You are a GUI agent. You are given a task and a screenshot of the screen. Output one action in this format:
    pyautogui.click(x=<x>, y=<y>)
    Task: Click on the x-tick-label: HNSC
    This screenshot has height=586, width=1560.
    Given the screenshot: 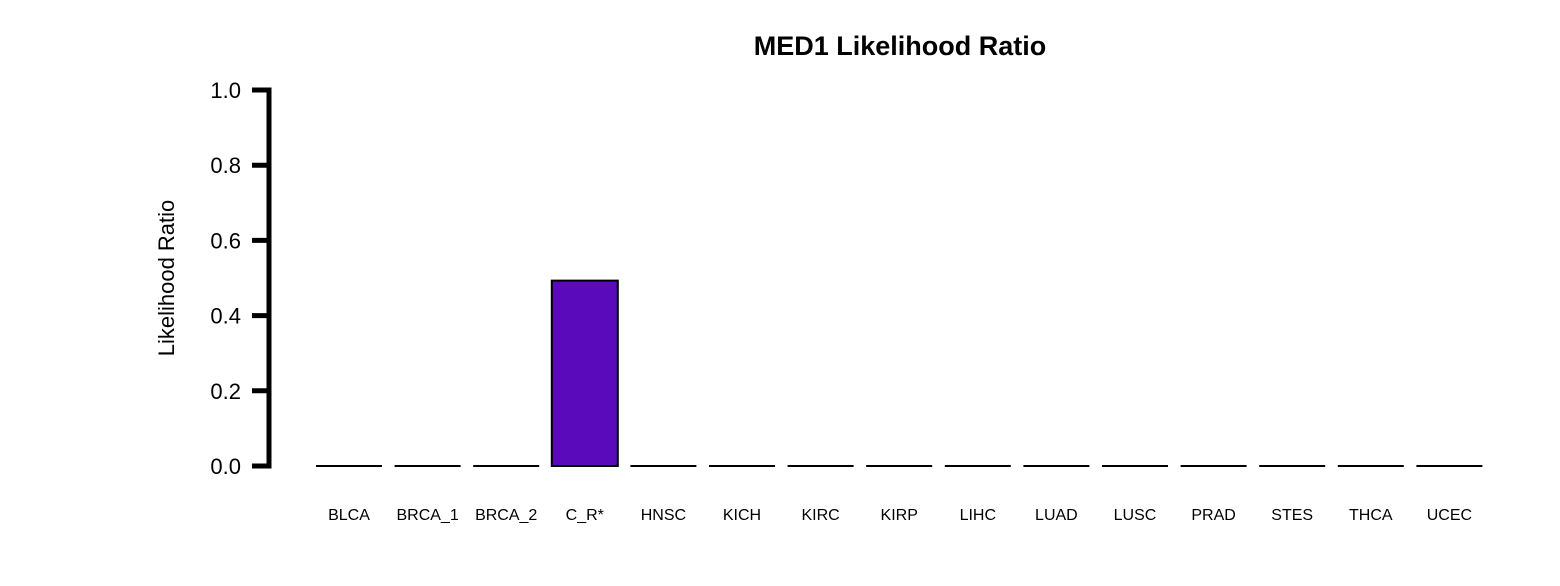 What is the action you would take?
    pyautogui.click(x=663, y=515)
    